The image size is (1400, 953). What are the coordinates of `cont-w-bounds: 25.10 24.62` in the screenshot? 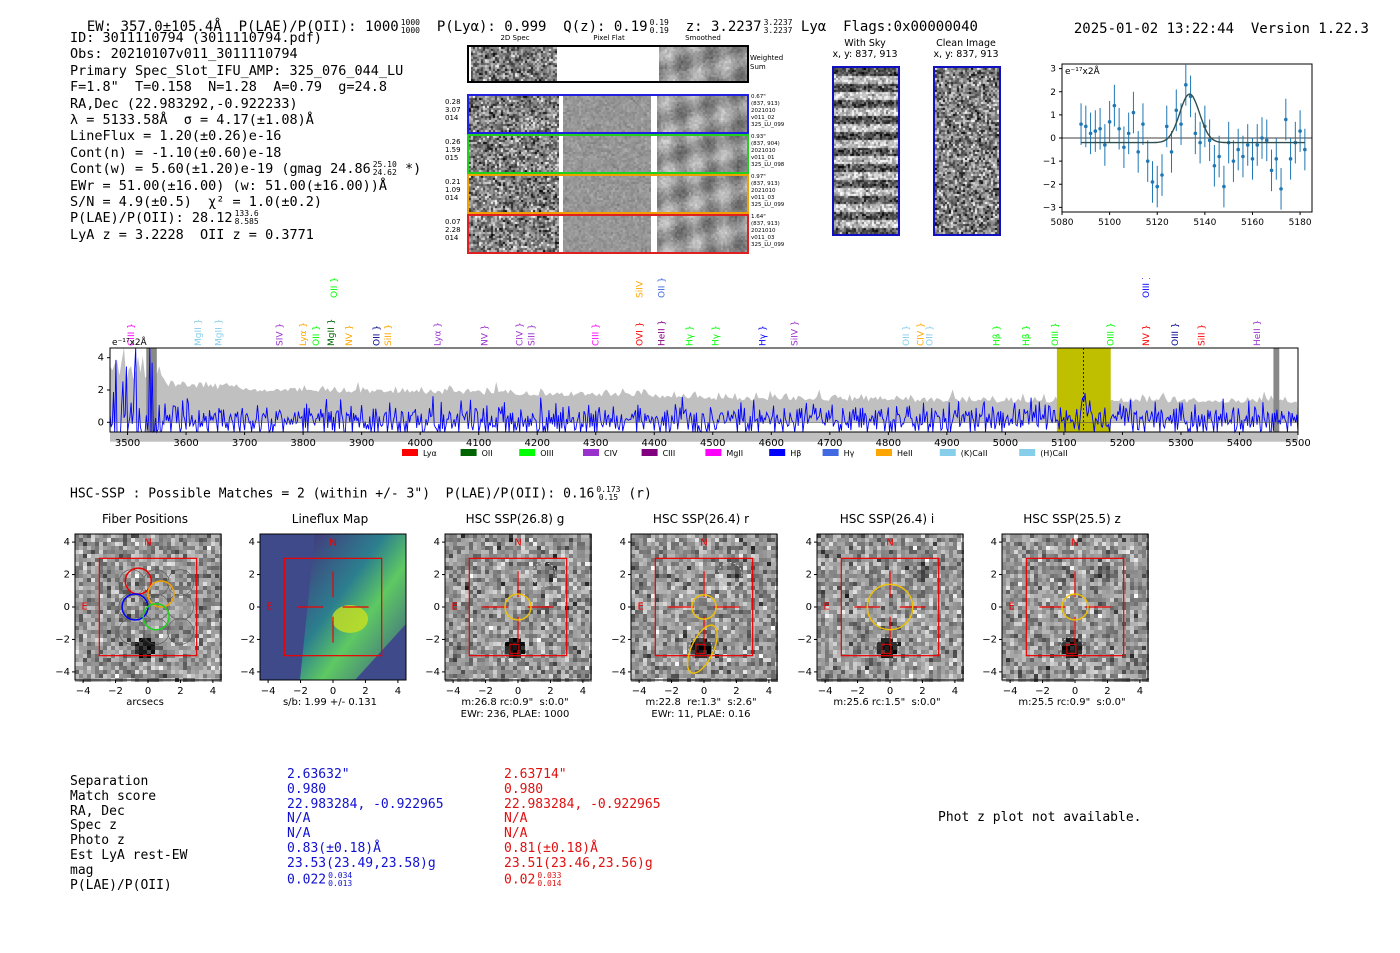 It's located at (385, 169).